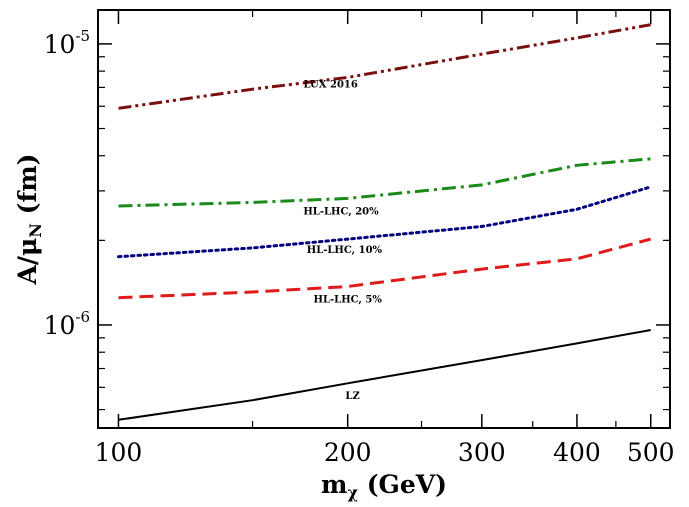  What do you see at coordinates (348, 452) in the screenshot?
I see `x-tick-label-1: 200` at bounding box center [348, 452].